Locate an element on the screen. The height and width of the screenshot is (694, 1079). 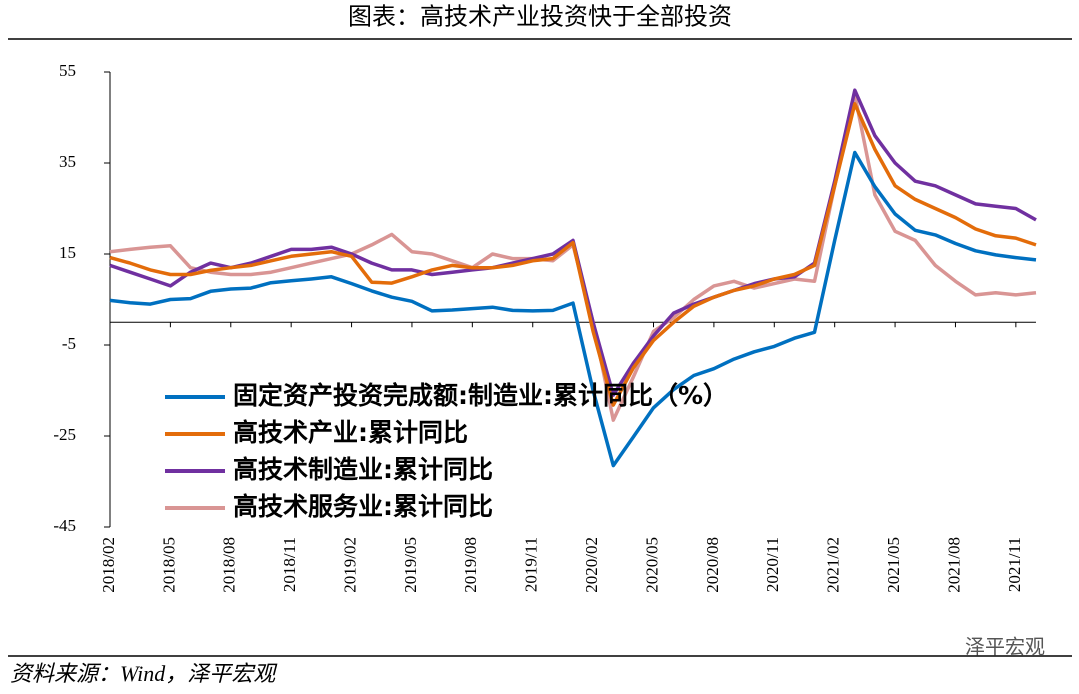
source-note: 资料来源：Wind，泽平宏观 is located at coordinates (144, 673).